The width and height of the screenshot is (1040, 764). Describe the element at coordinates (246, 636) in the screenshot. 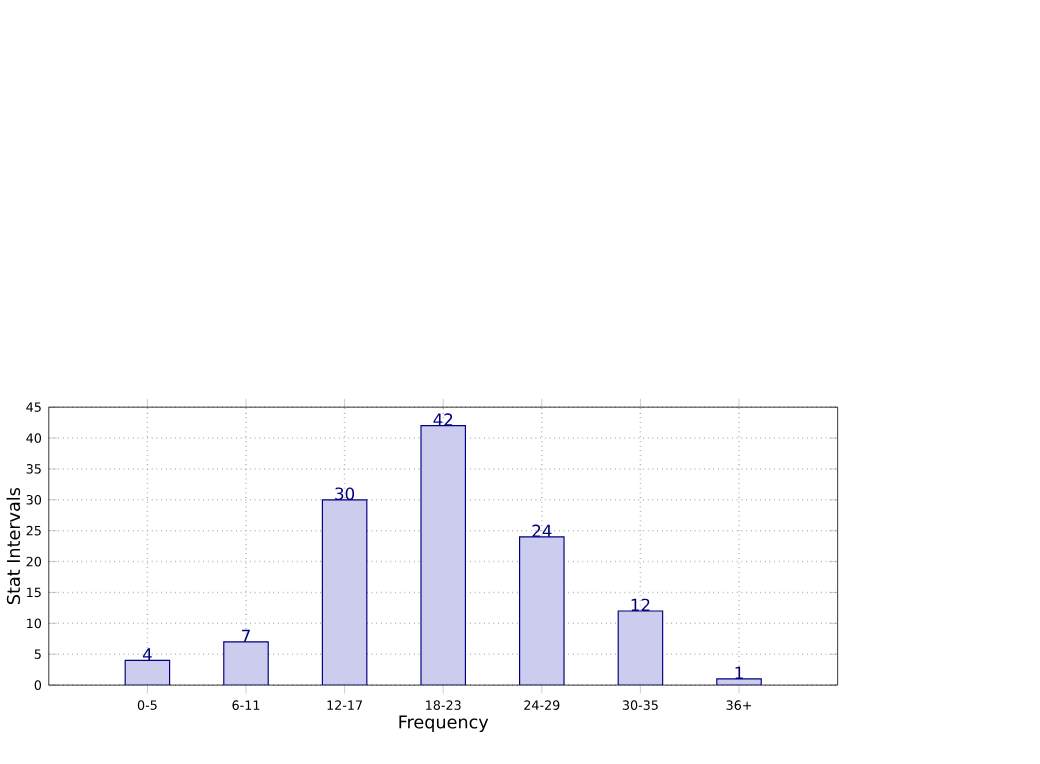

I see `data-label: 7` at that location.